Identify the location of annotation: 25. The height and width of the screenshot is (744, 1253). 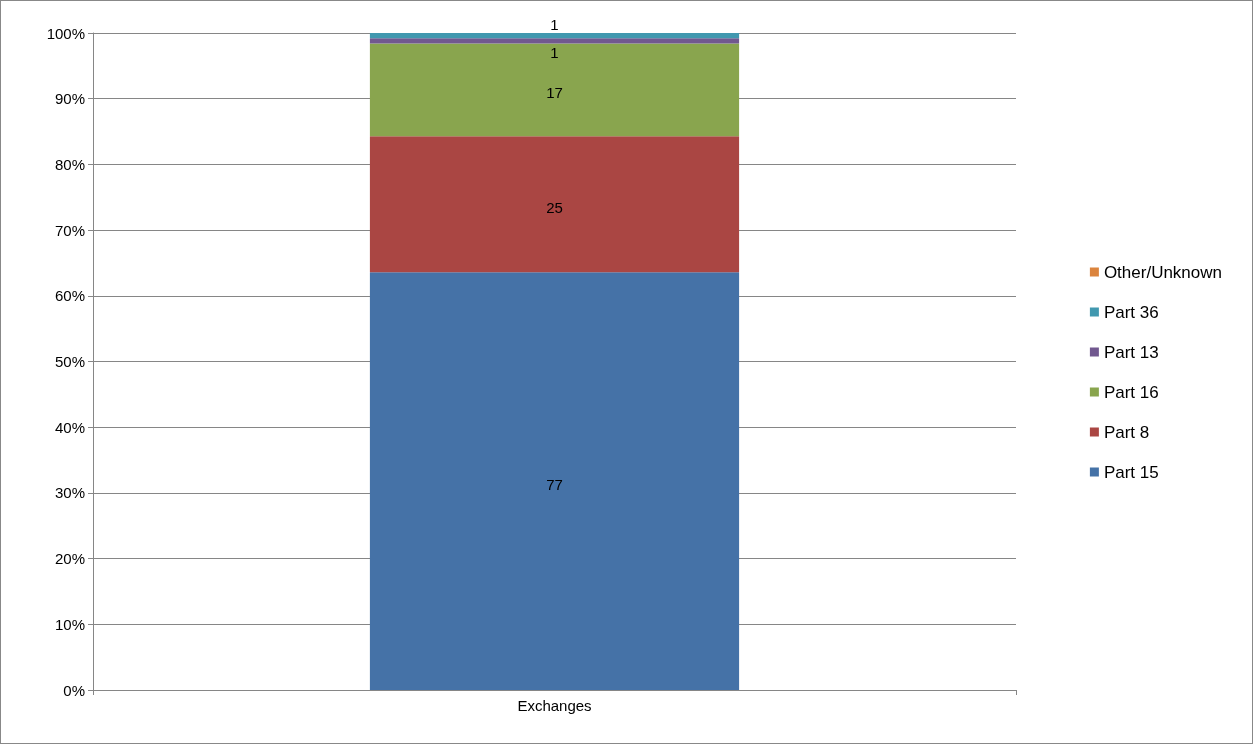
(554, 207).